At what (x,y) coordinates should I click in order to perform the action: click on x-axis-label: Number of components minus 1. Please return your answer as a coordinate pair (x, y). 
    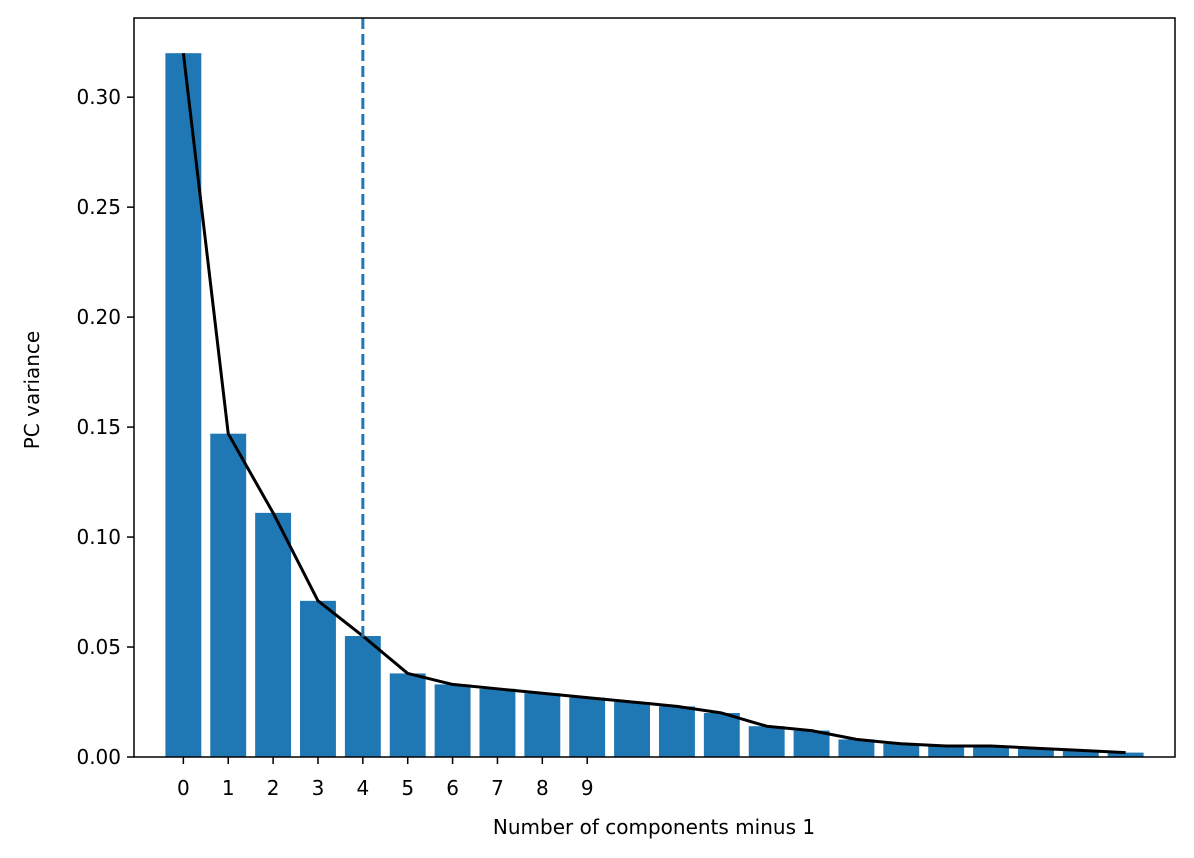
    Looking at the image, I should click on (654, 827).